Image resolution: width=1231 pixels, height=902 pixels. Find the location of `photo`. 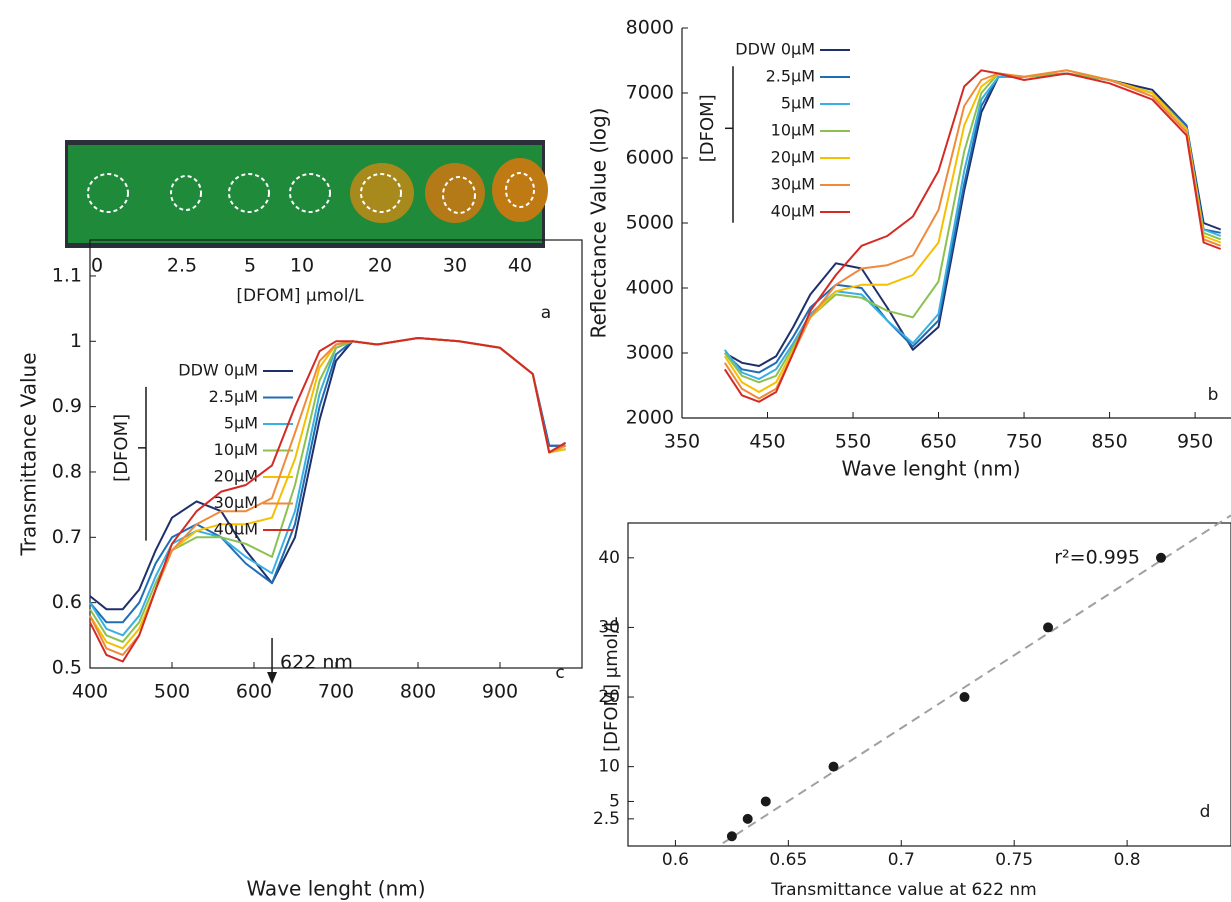

photo is located at coordinates (306, 194).